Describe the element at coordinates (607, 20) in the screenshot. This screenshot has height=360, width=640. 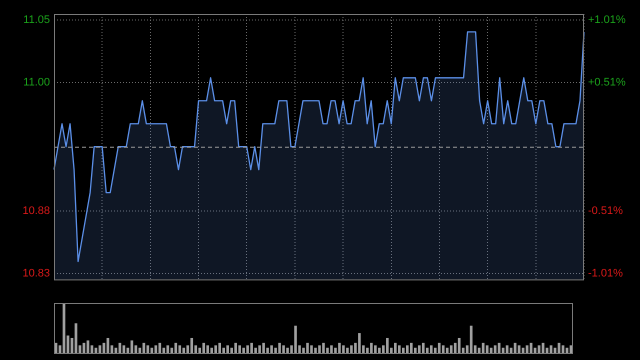
I see `y2-tick-label: +1.01%` at that location.